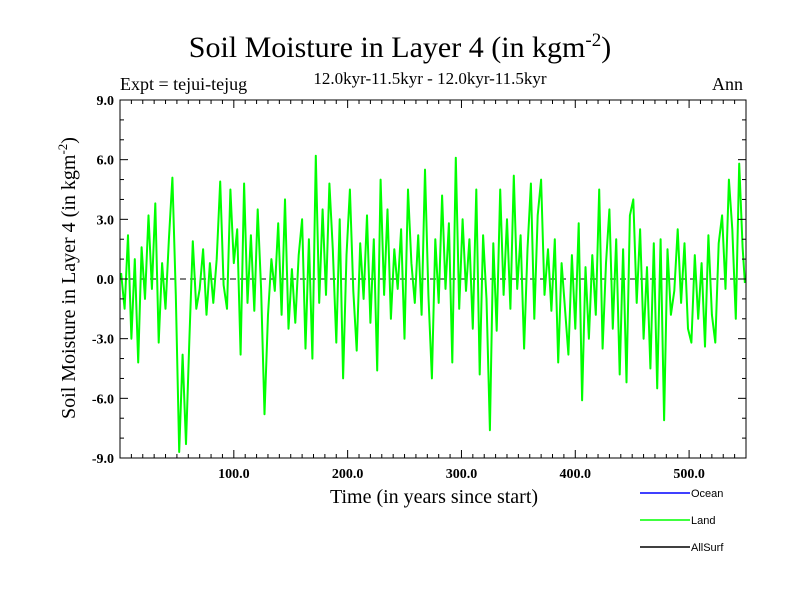 This screenshot has width=800, height=600. What do you see at coordinates (593, 40) in the screenshot?
I see `chart-title-superscript: -2` at bounding box center [593, 40].